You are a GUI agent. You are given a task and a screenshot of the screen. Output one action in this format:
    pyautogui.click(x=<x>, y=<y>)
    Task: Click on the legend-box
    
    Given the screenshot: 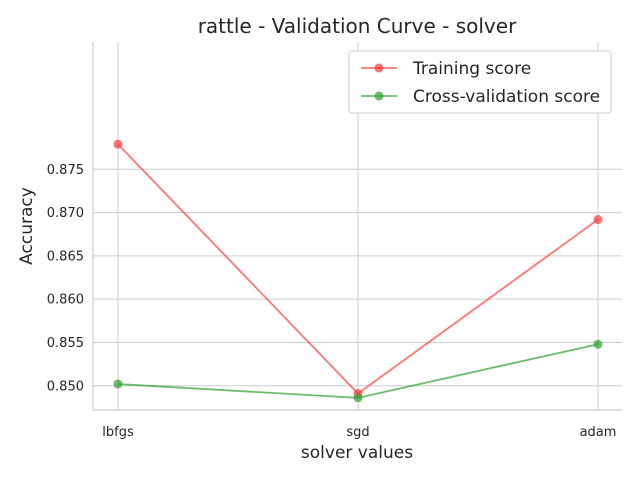 What is the action you would take?
    pyautogui.click(x=480, y=82)
    